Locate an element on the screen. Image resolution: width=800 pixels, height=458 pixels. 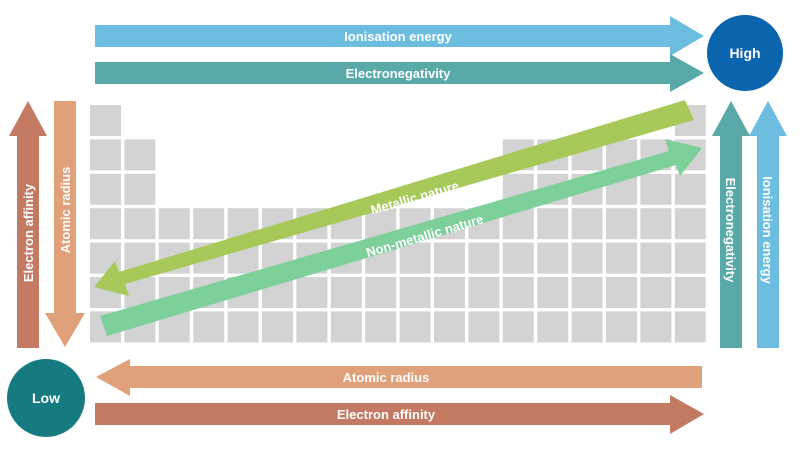
arrow-right-ionisation-energy-label: Ionisation energy is located at coordinates (767, 230).